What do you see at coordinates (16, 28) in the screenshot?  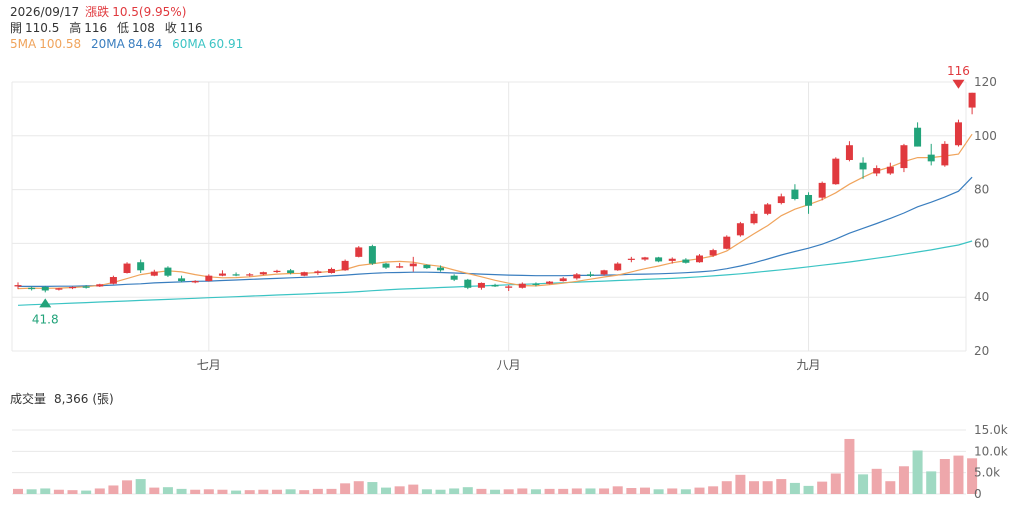 I see `open-label: 開` at bounding box center [16, 28].